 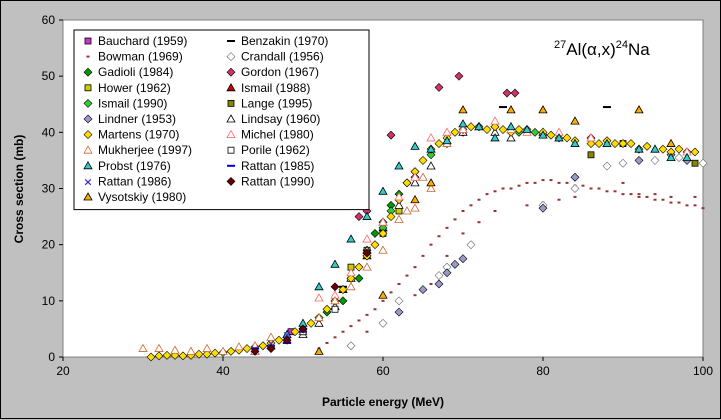 I want to click on reaction-part: α, so click(x=592, y=49).